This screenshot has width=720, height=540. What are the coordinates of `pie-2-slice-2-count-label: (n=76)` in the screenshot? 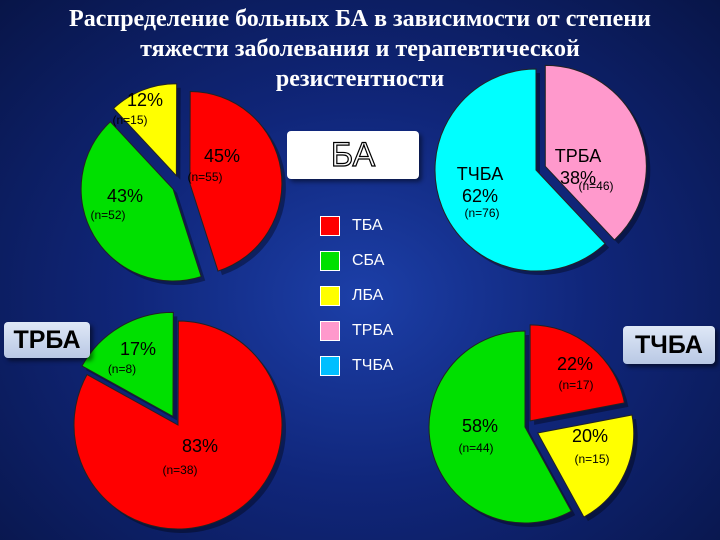 It's located at (481, 213).